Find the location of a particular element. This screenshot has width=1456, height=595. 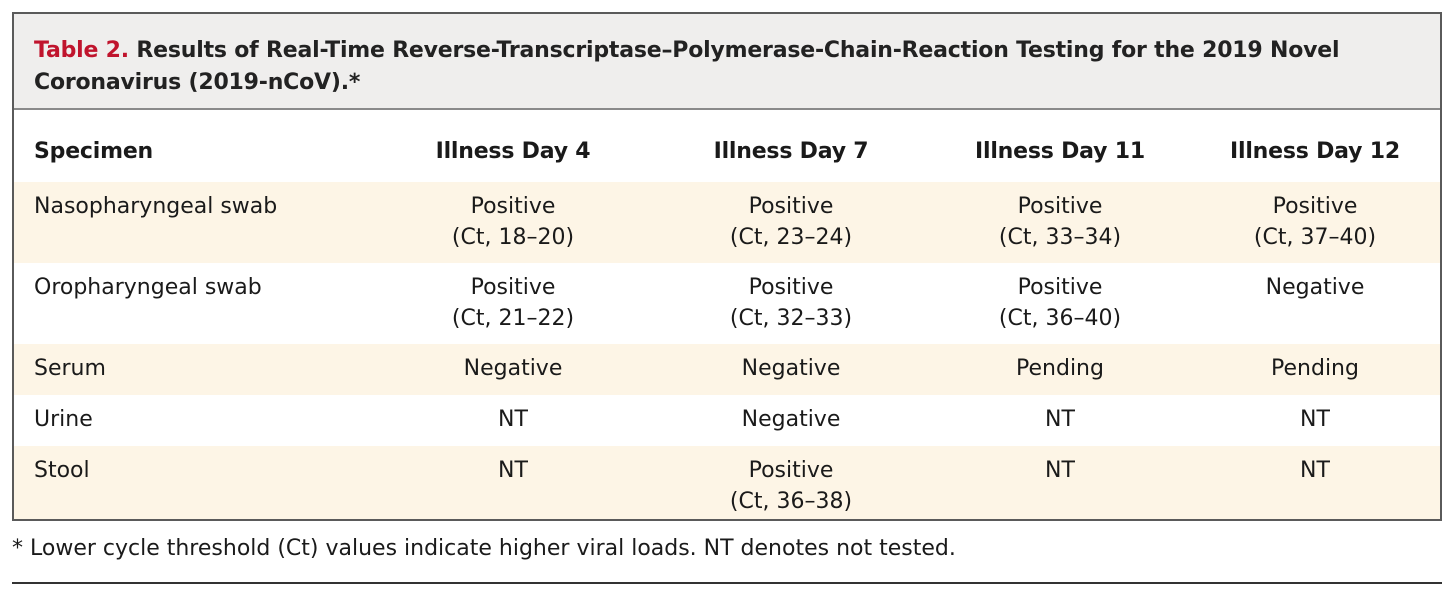

ct-range: (Ct, 32–33) is located at coordinates (791, 318).